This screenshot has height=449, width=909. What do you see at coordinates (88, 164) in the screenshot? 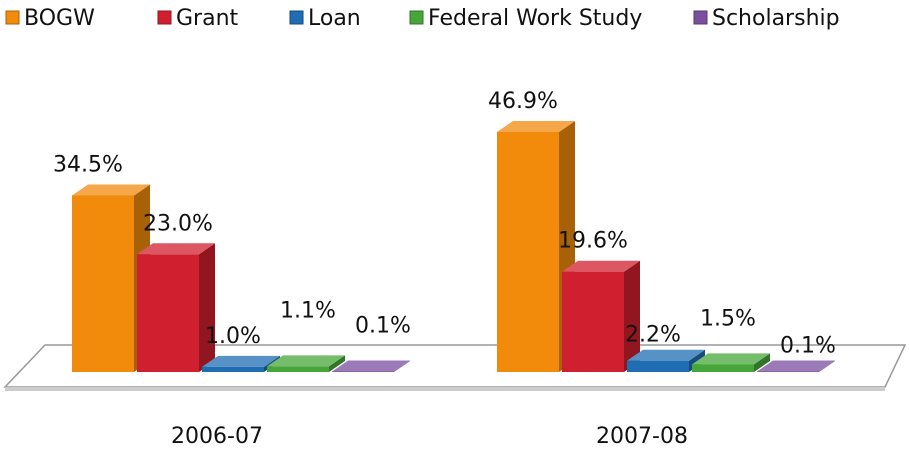
I see `value-label: 34.5%` at bounding box center [88, 164].